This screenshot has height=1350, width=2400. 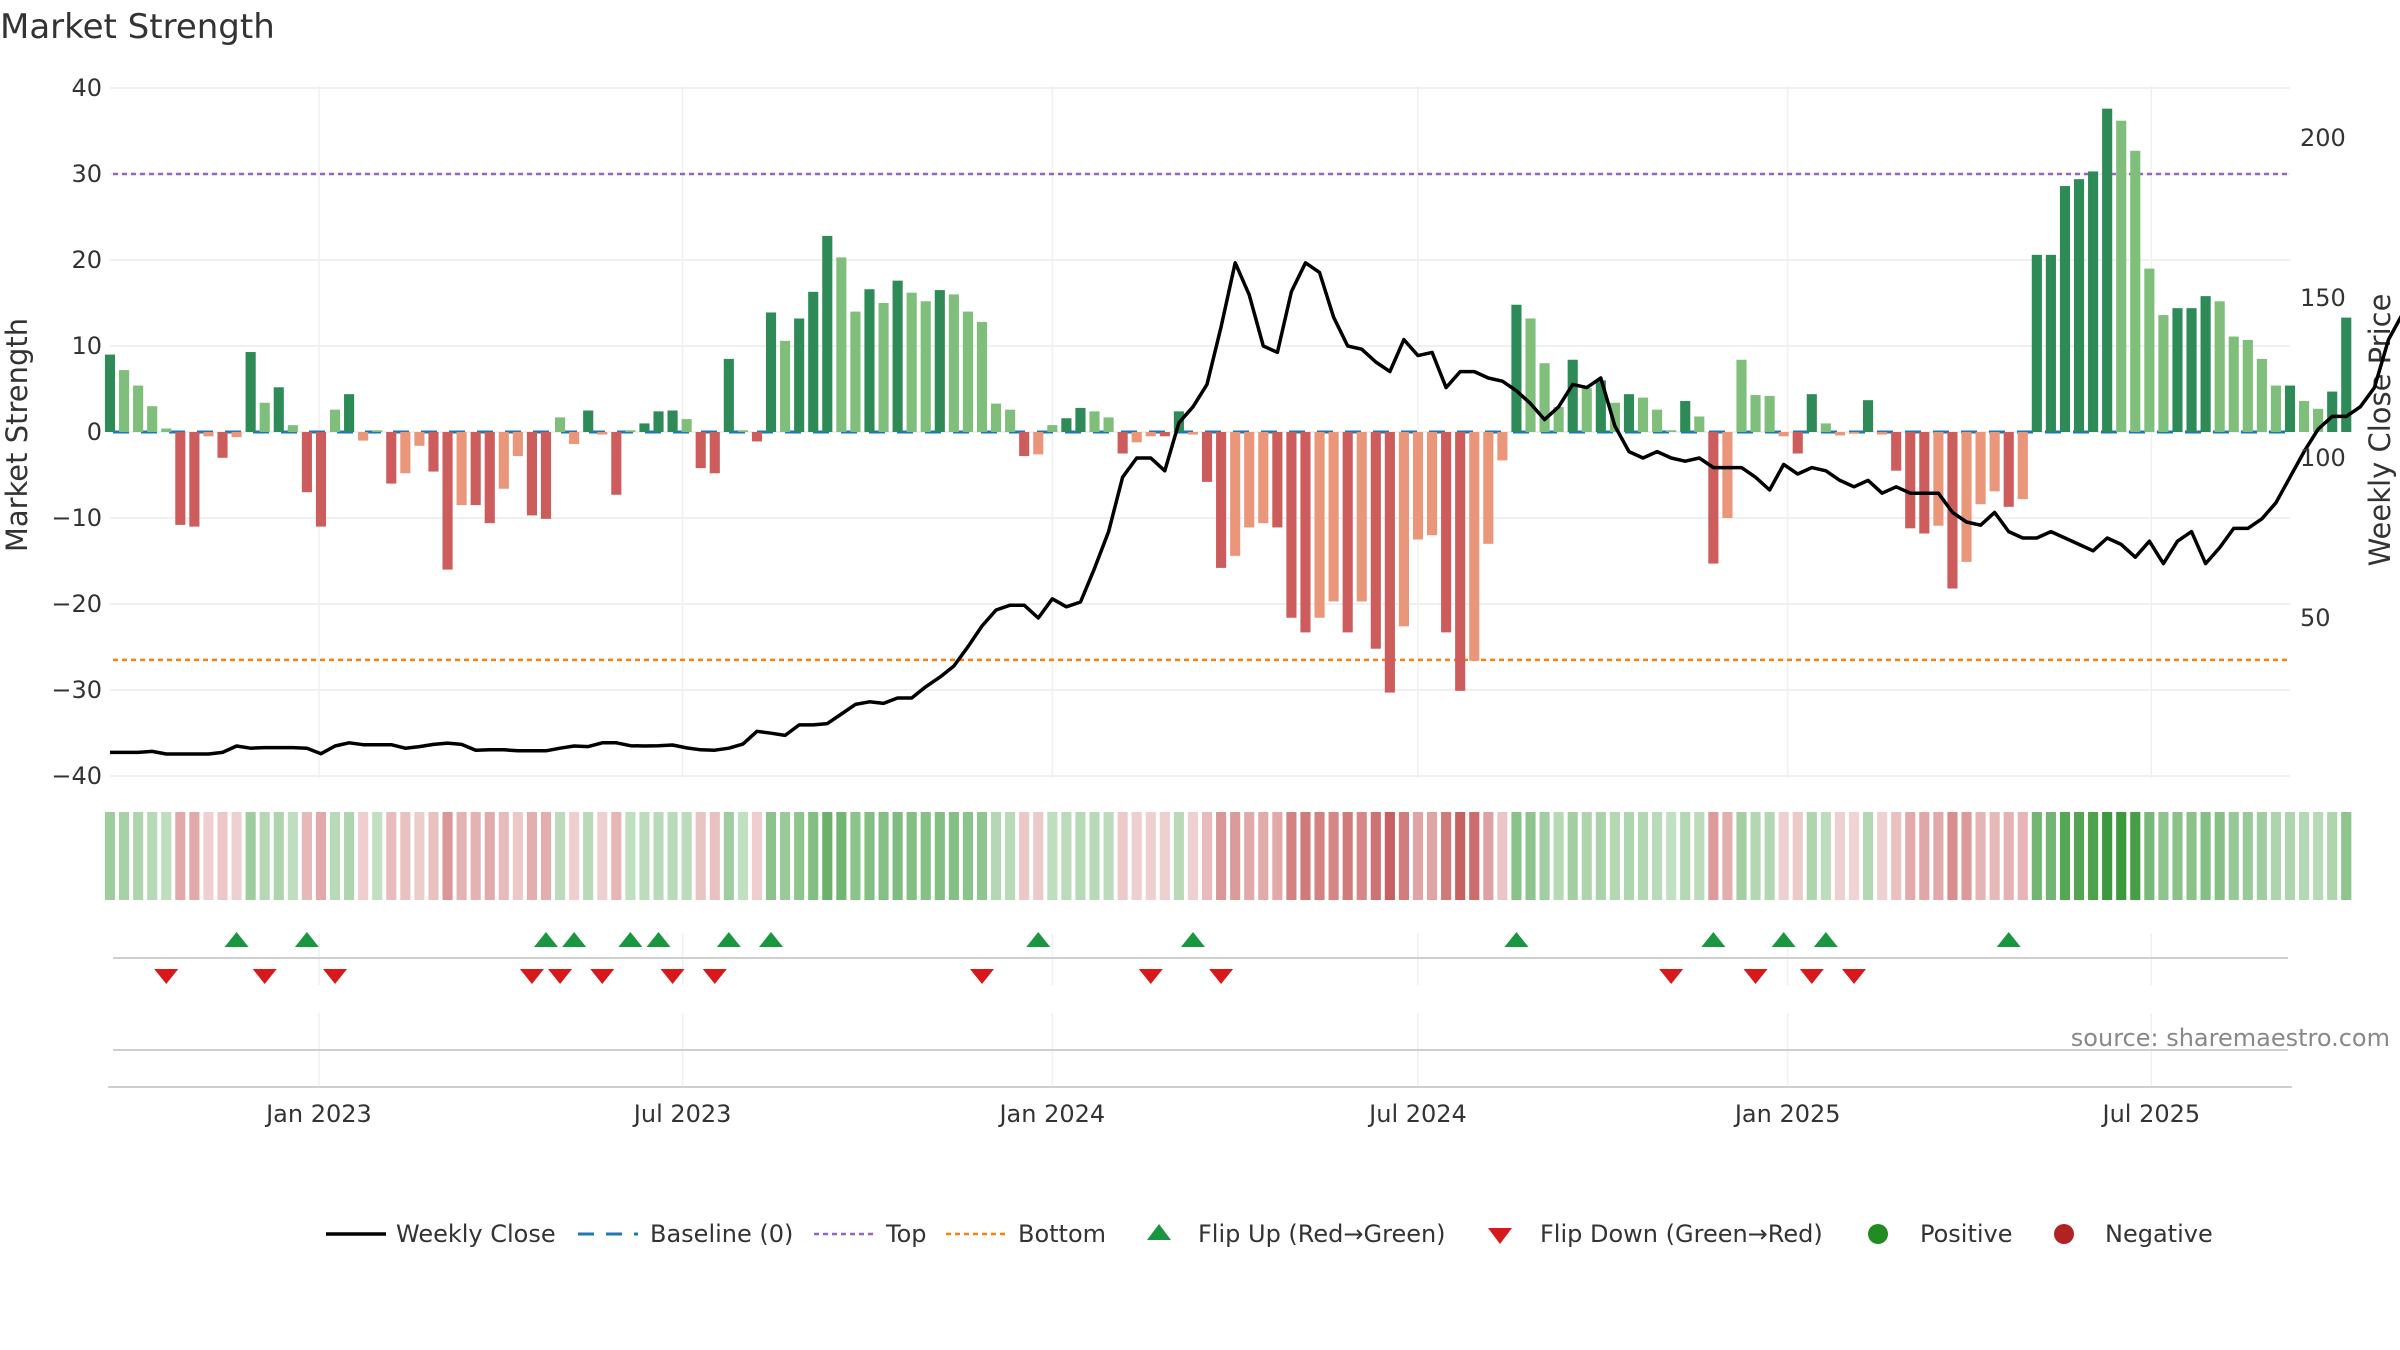 What do you see at coordinates (86, 346) in the screenshot?
I see `y-tick-label: 10` at bounding box center [86, 346].